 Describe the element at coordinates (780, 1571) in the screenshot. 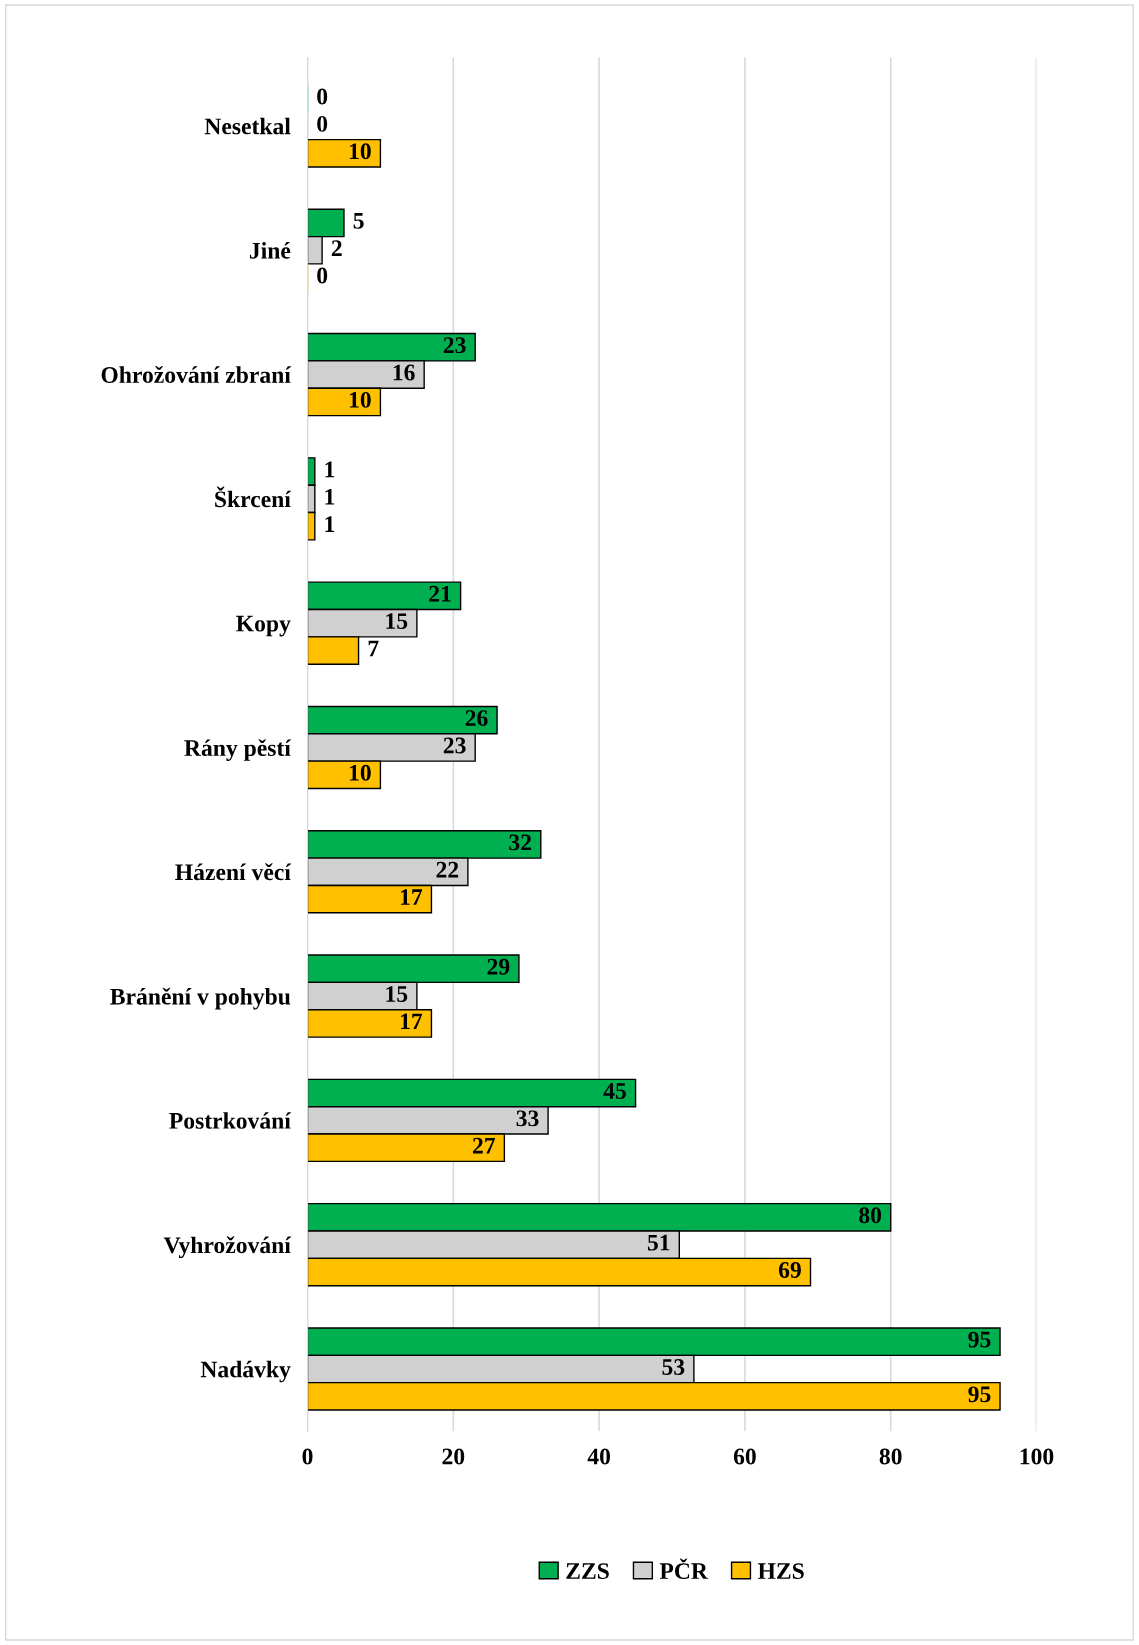

I see `legend-label: HZS` at that location.